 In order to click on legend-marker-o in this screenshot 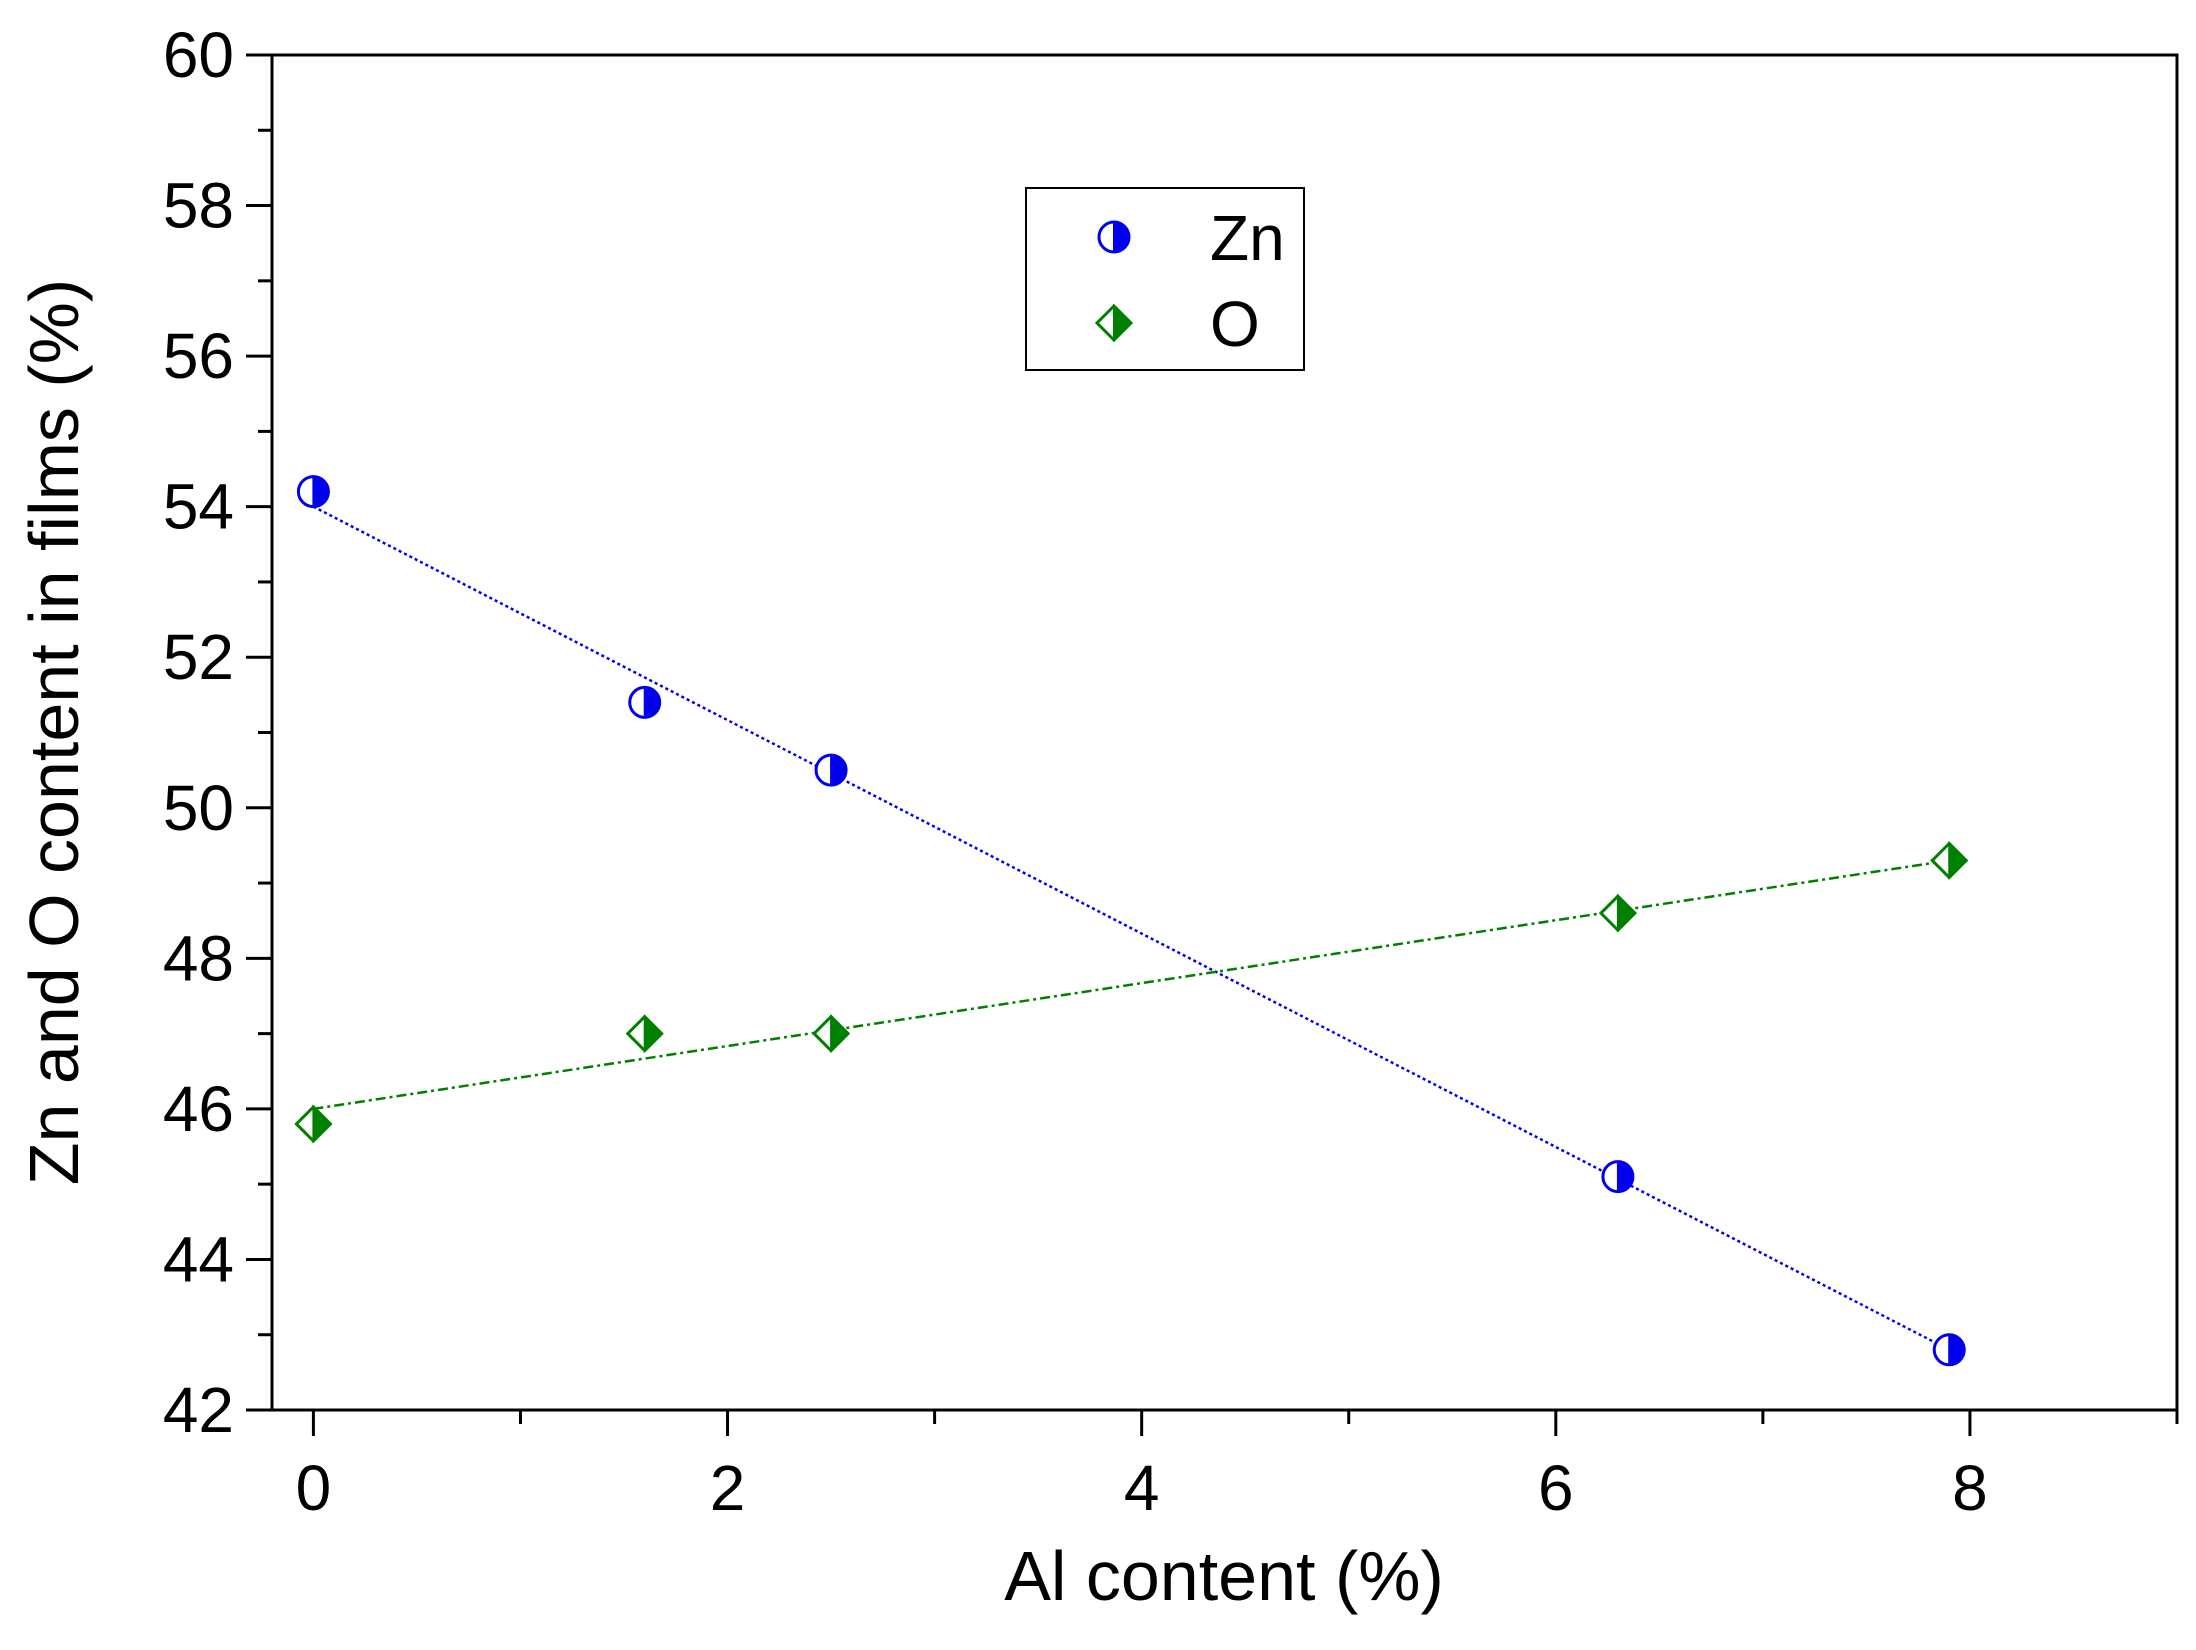, I will do `click(1114, 323)`.